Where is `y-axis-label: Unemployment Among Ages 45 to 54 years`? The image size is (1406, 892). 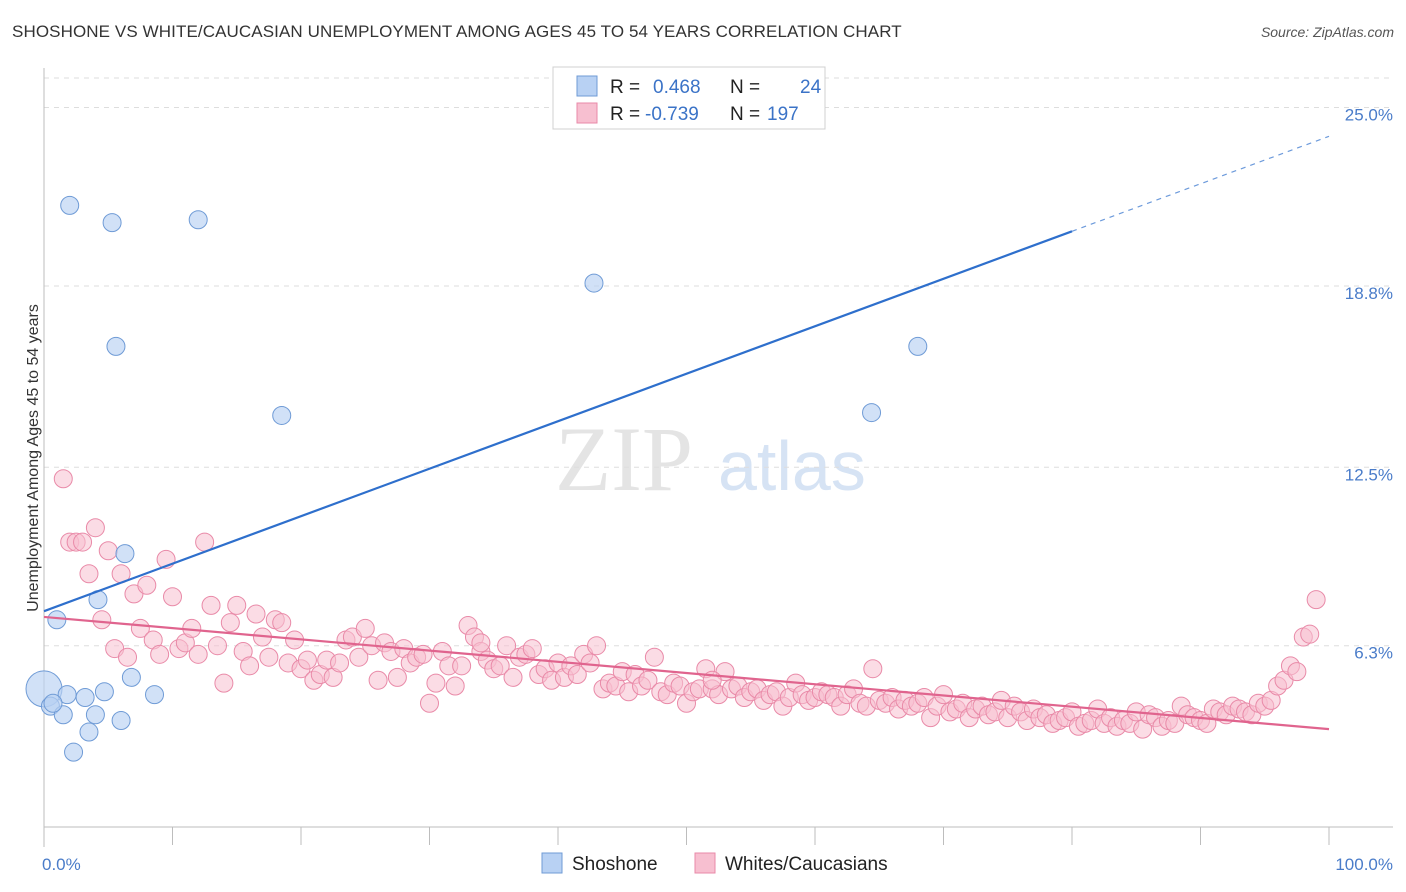
y-axis-label: Unemployment Among Ages 45 to 54 years is located at coordinates (33, 458).